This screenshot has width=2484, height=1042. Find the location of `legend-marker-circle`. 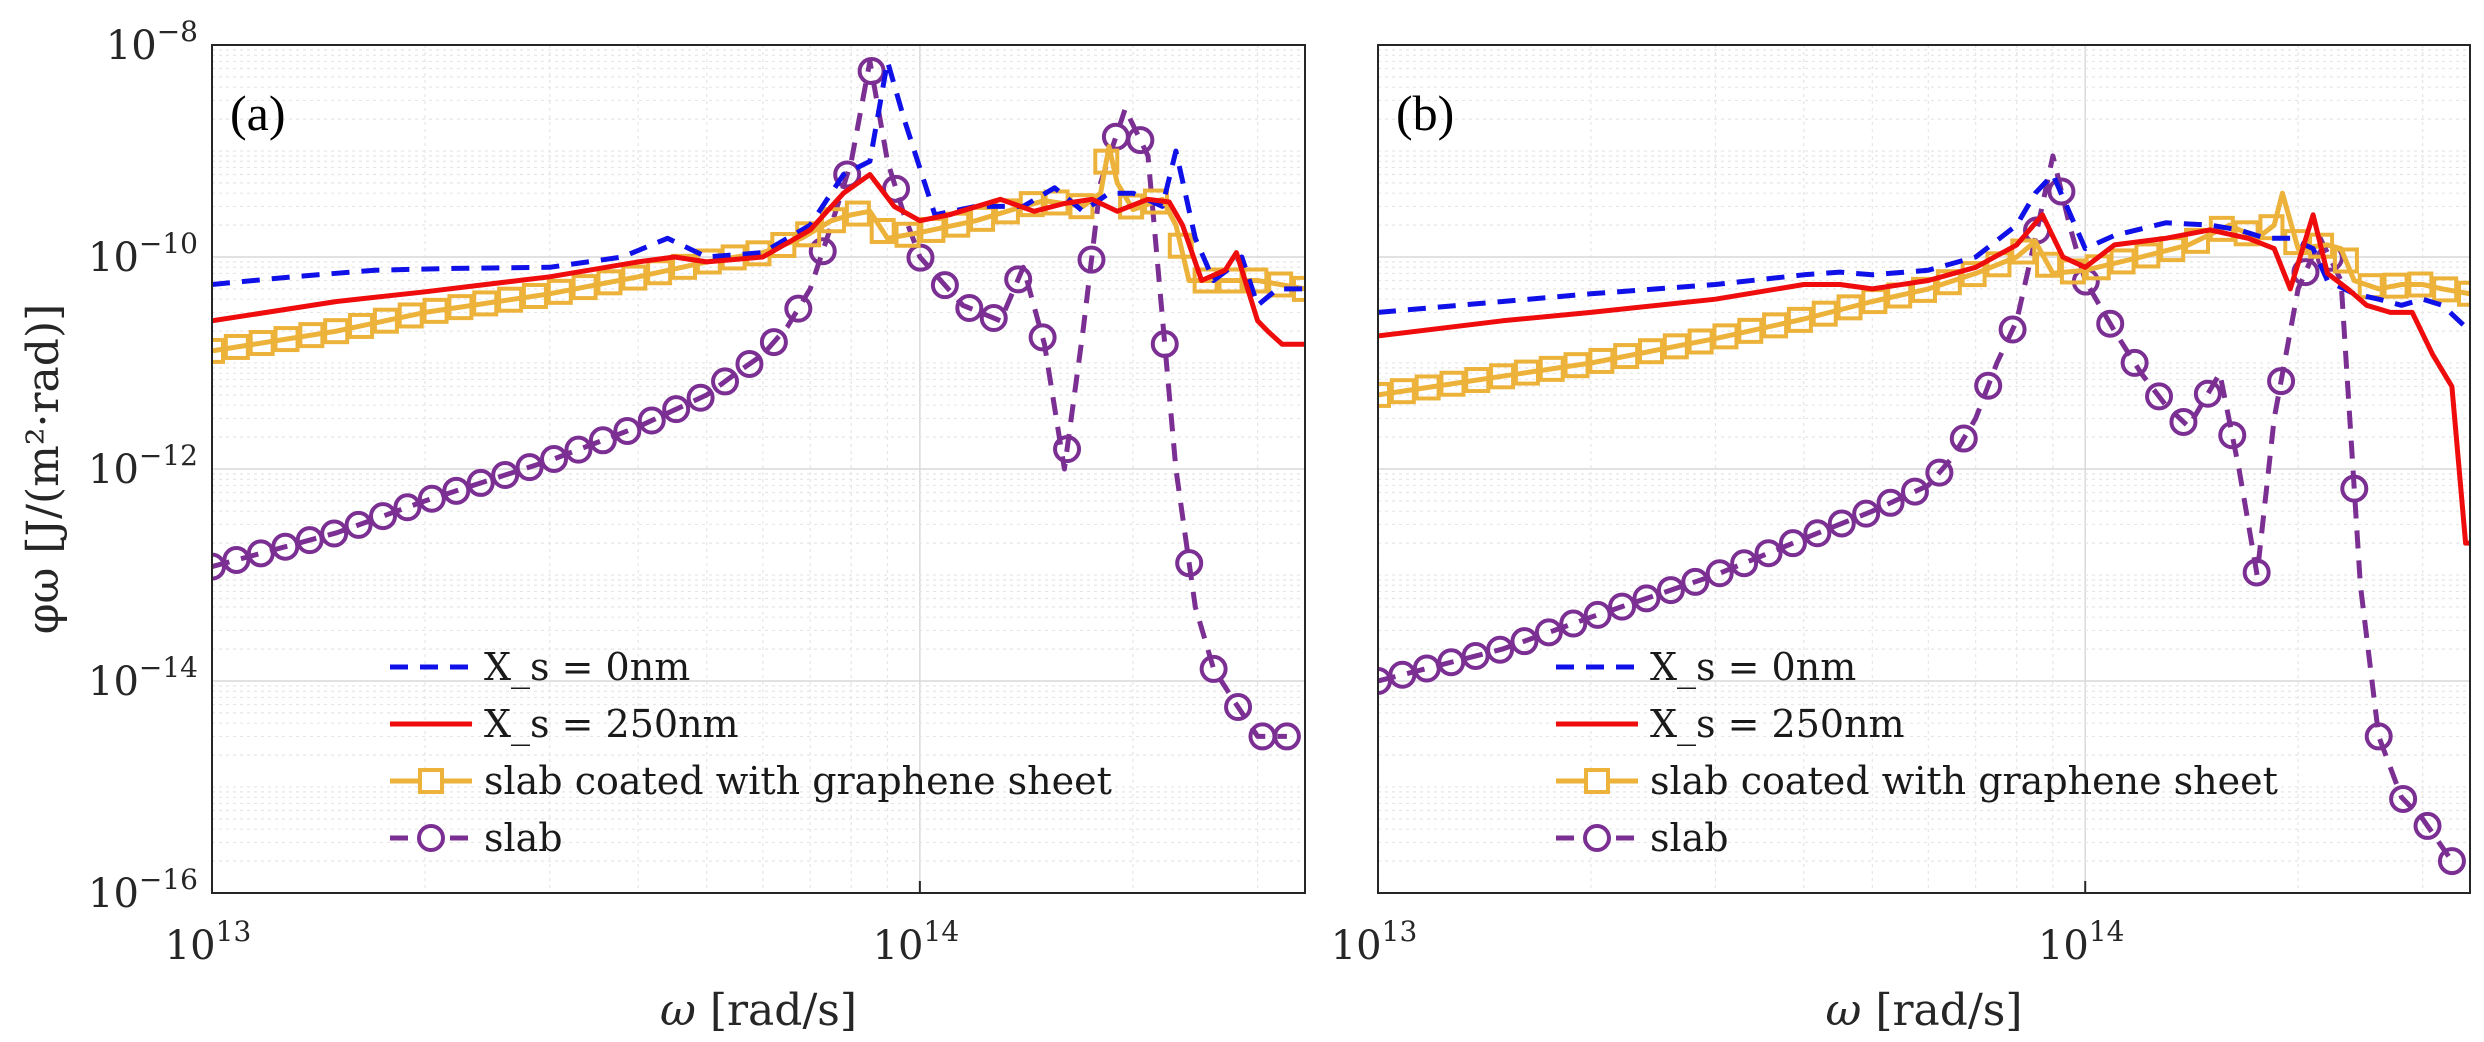

legend-marker-circle is located at coordinates (431, 838).